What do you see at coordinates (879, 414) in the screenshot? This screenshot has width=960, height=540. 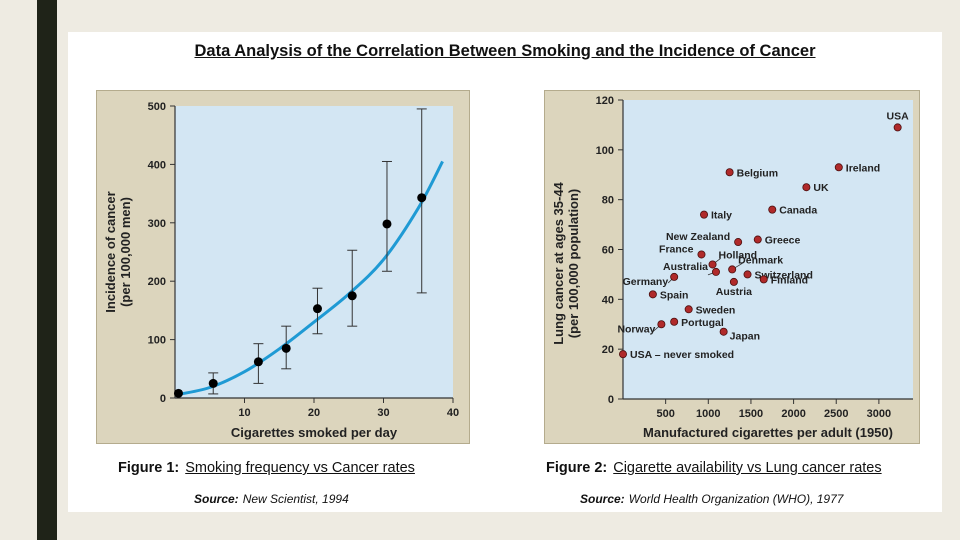 I see `figure2-x-tick-label: 3000` at bounding box center [879, 414].